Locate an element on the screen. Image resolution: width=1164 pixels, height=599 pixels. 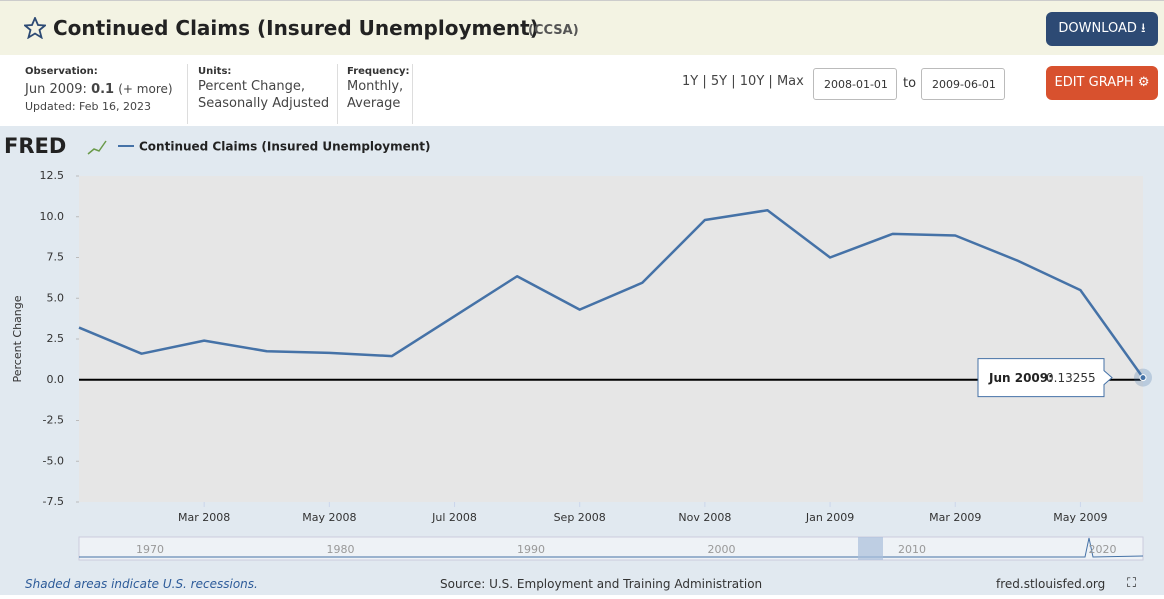
x-tick-label: Jan 2009 is located at coordinates (829, 517).